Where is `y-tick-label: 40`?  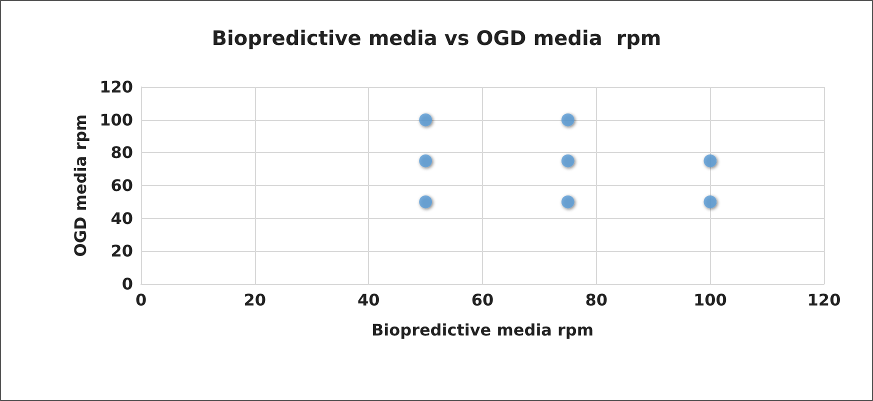
y-tick-label: 40 is located at coordinates (121, 218).